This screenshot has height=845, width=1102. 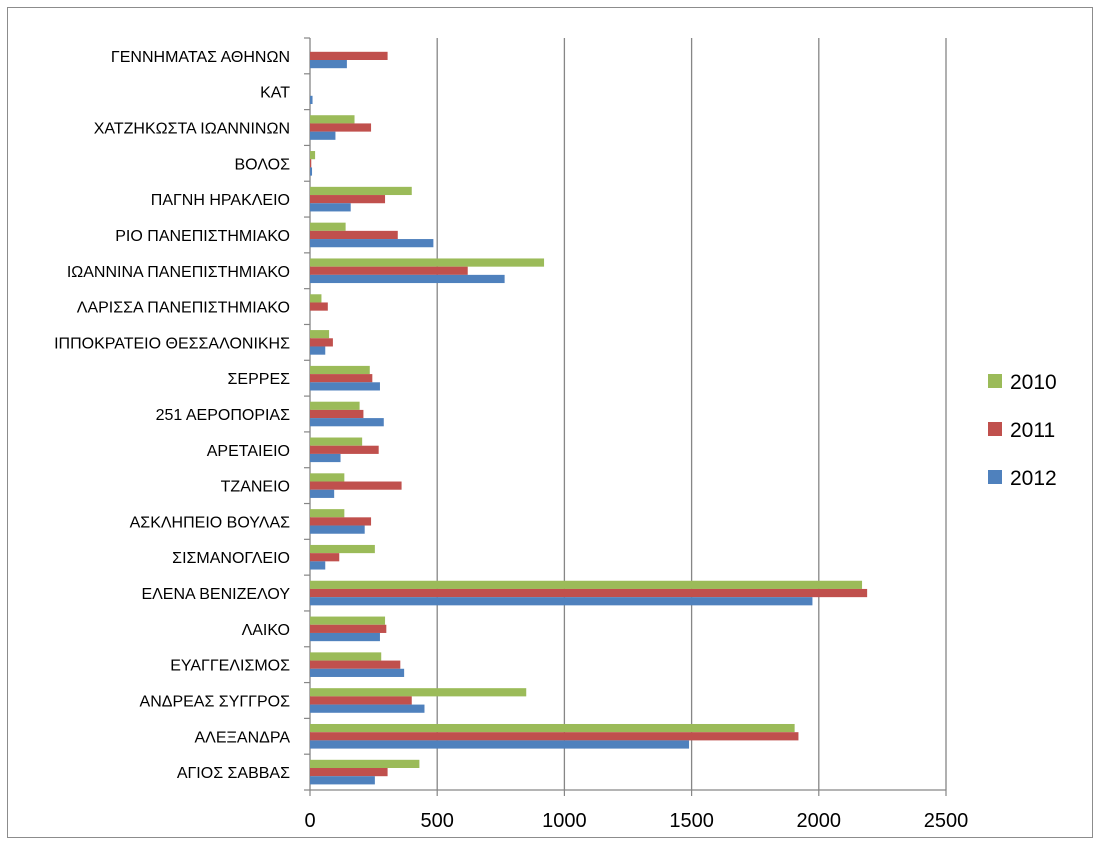 What do you see at coordinates (1032, 430) in the screenshot?
I see `legend-label-2011: 2011` at bounding box center [1032, 430].